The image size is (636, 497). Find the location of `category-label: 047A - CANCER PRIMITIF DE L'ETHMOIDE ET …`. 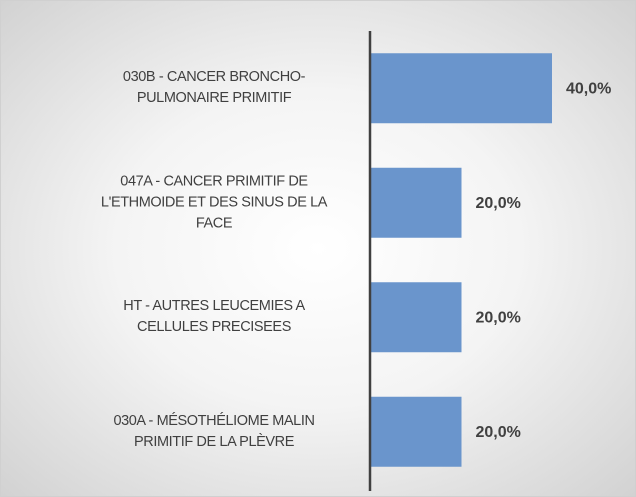

category-label: 047A - CANCER PRIMITIF DE L'ETHMOIDE ET … is located at coordinates (214, 202).